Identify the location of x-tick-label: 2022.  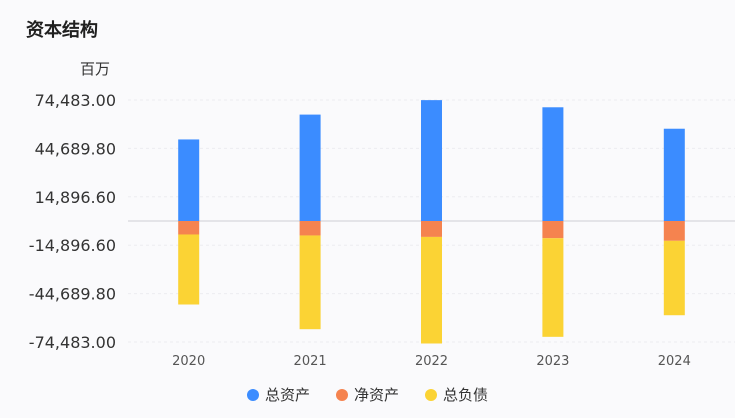
(431, 361).